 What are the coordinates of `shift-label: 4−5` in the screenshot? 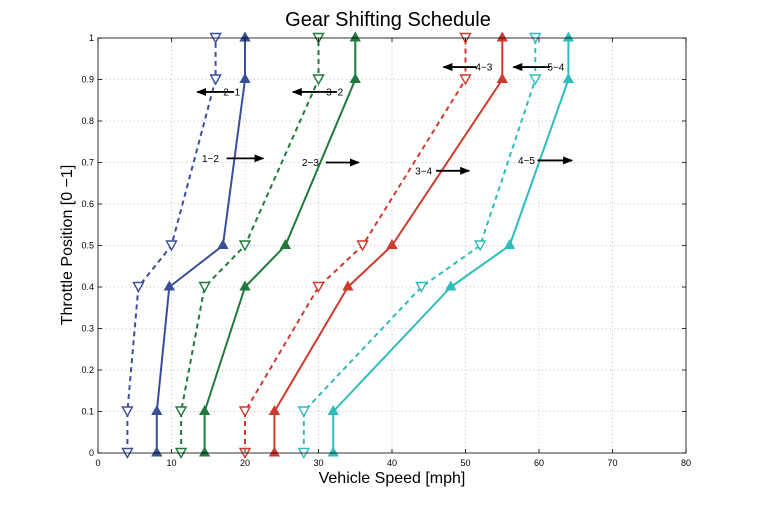 It's located at (526, 161).